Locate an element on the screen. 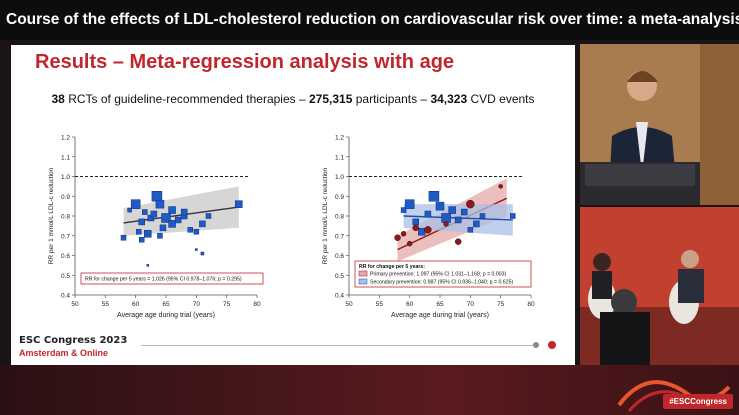 The image size is (739, 415). events-count: 34,323 is located at coordinates (449, 99).